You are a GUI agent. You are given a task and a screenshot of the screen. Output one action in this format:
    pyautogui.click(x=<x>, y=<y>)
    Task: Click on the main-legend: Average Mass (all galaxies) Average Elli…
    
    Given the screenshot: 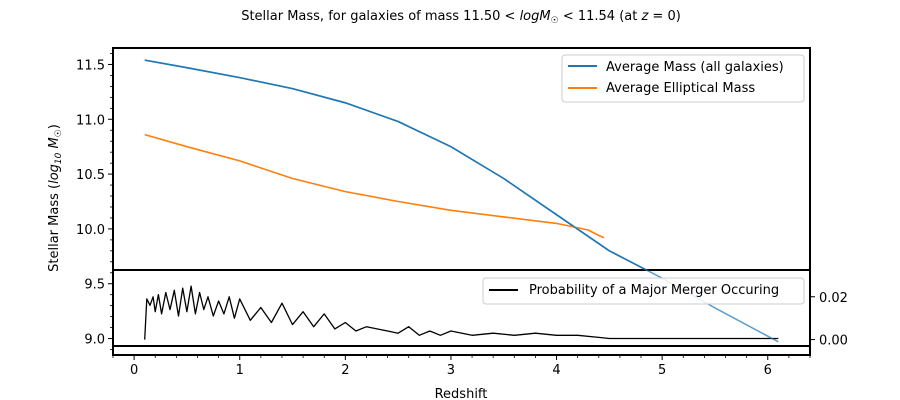 What is the action you would take?
    pyautogui.click(x=683, y=78)
    